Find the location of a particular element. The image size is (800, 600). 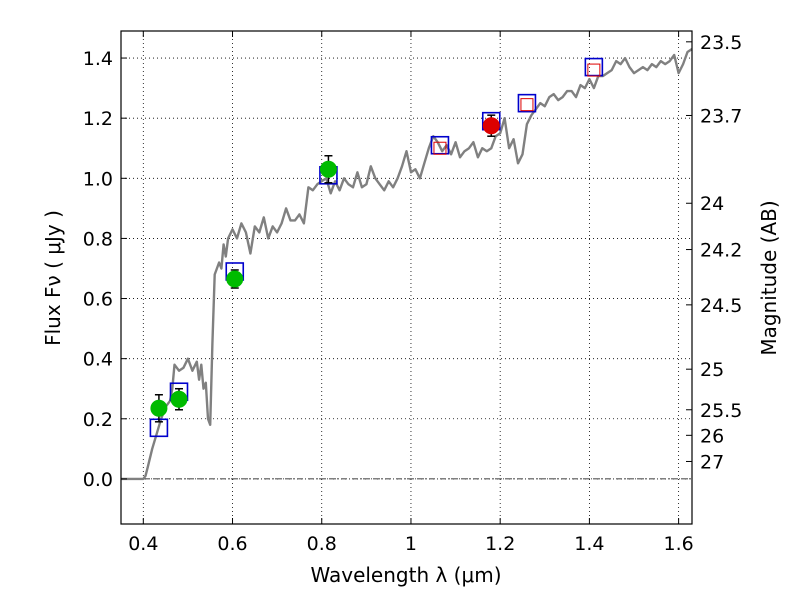

x-tick-label: 0.6 is located at coordinates (232, 544).